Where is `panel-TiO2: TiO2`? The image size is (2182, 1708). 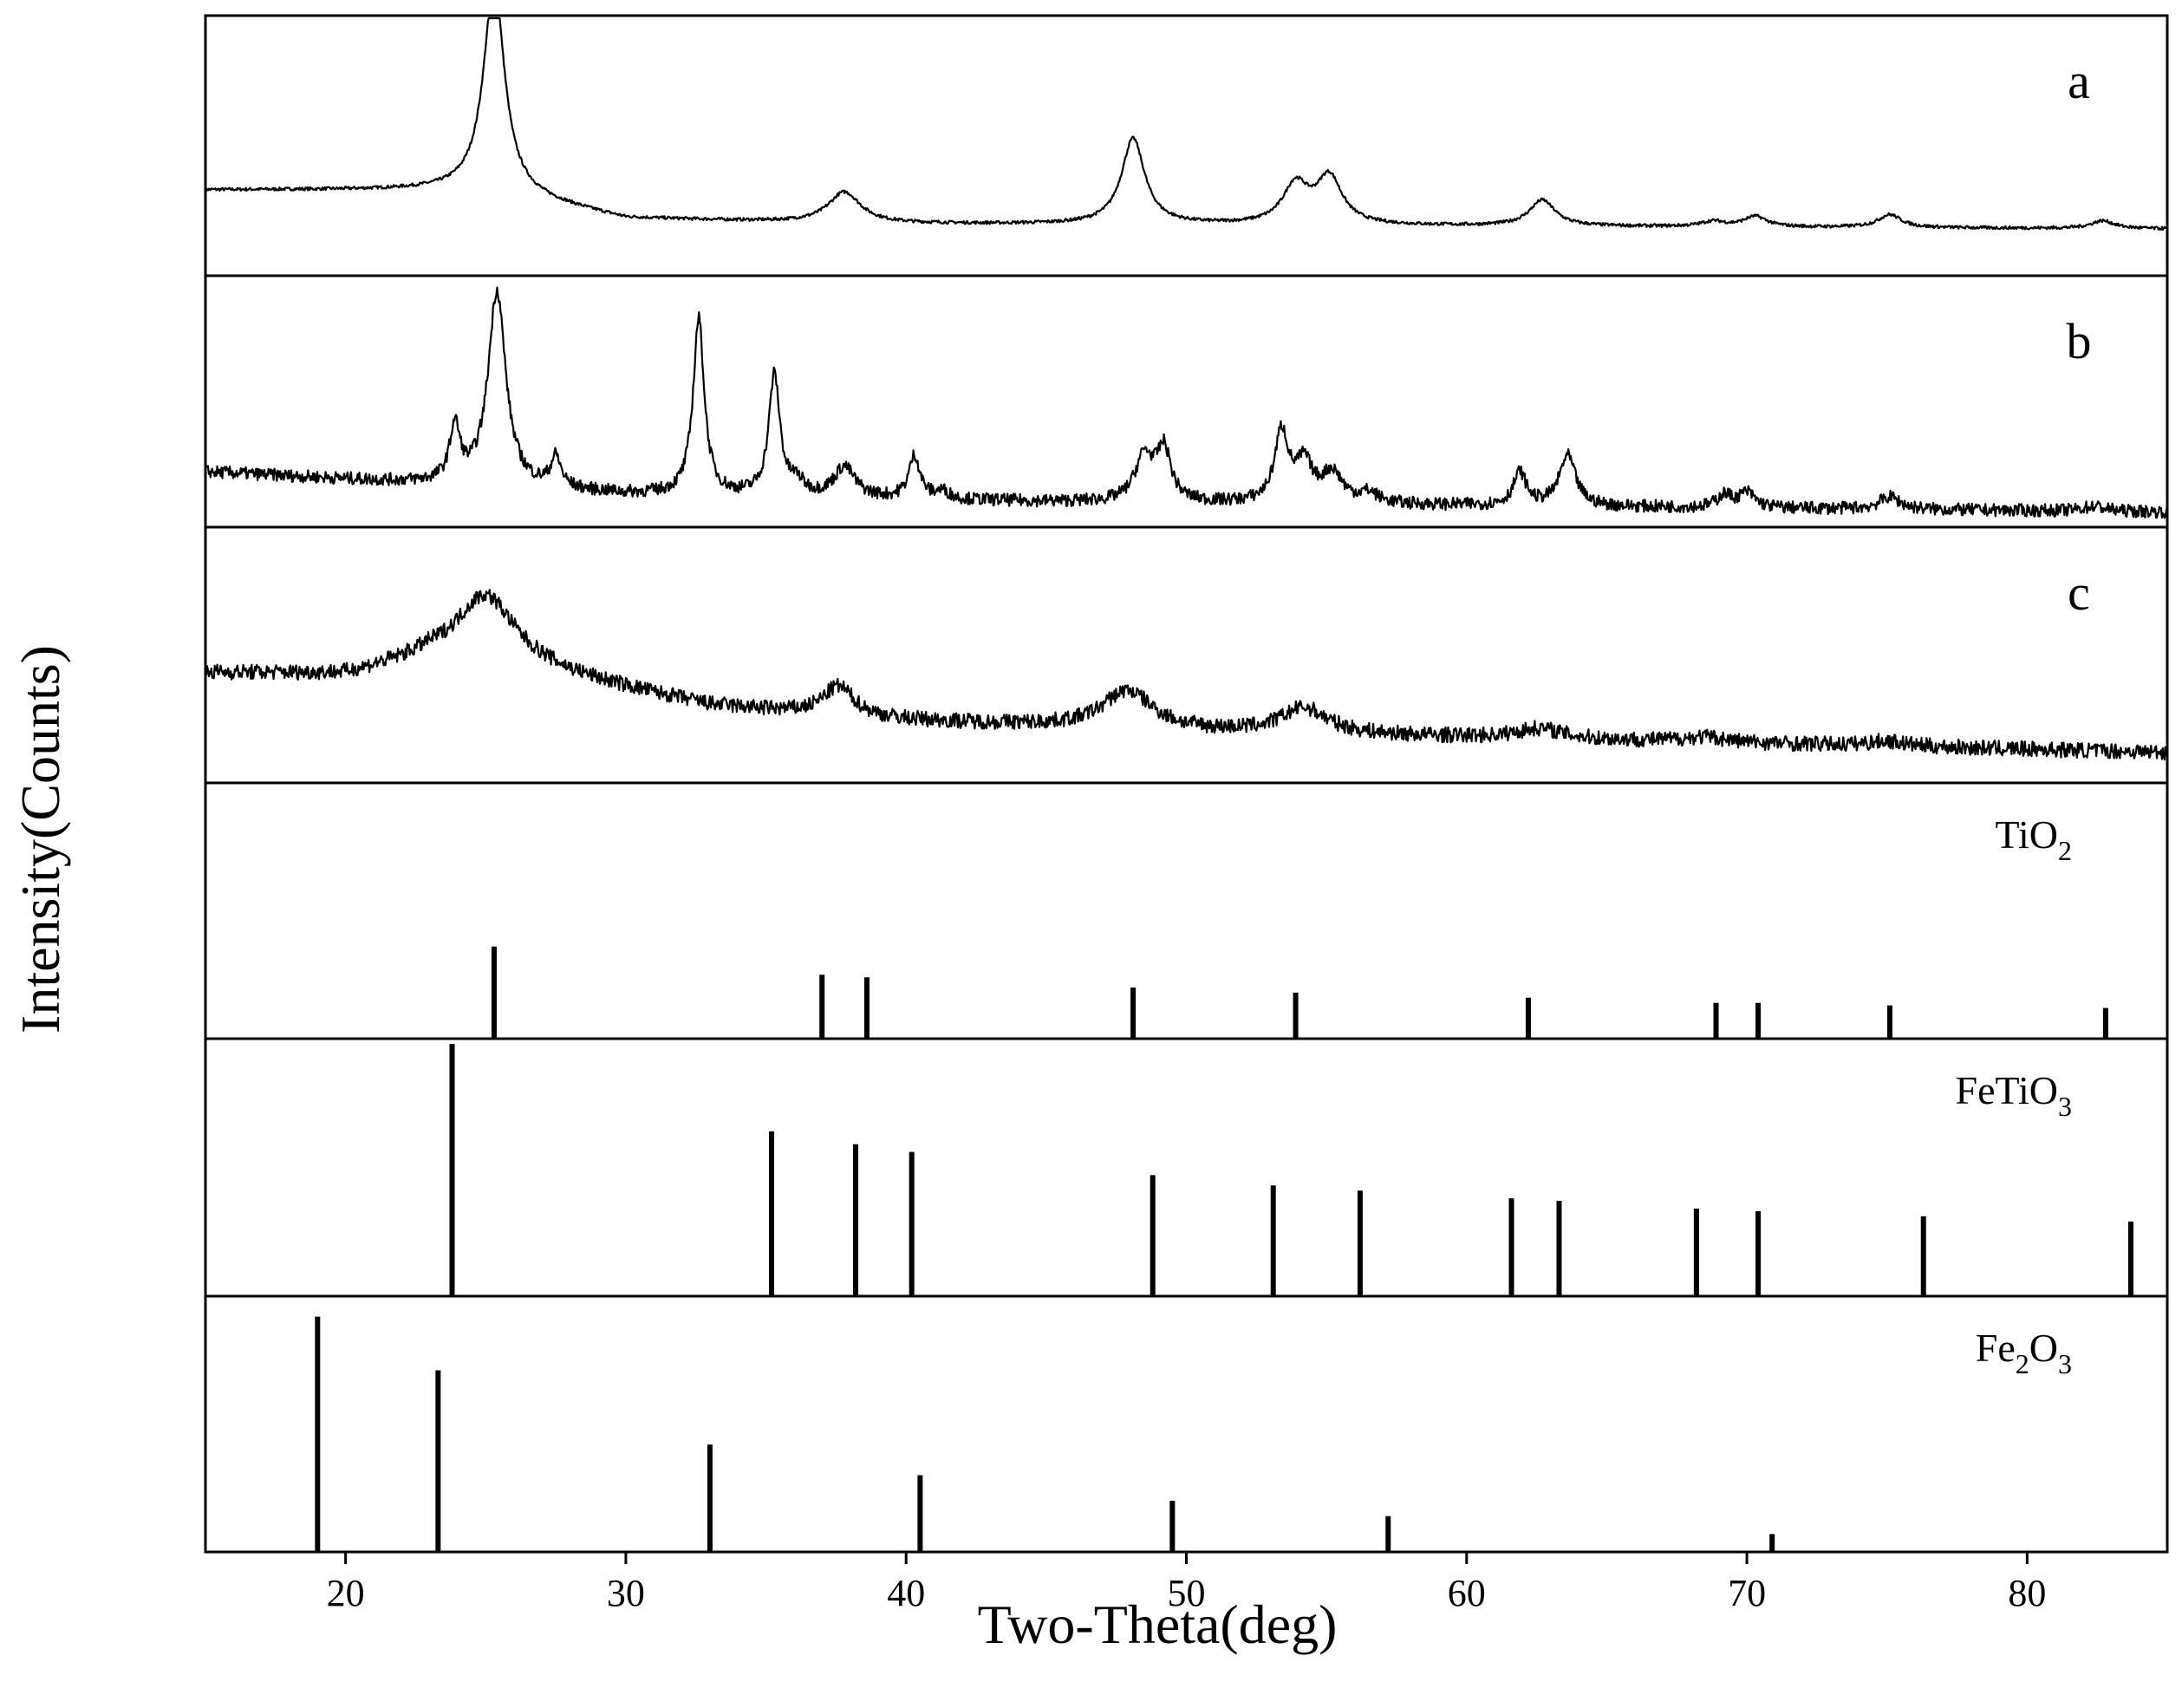
panel-TiO2: TiO2 is located at coordinates (1187, 910).